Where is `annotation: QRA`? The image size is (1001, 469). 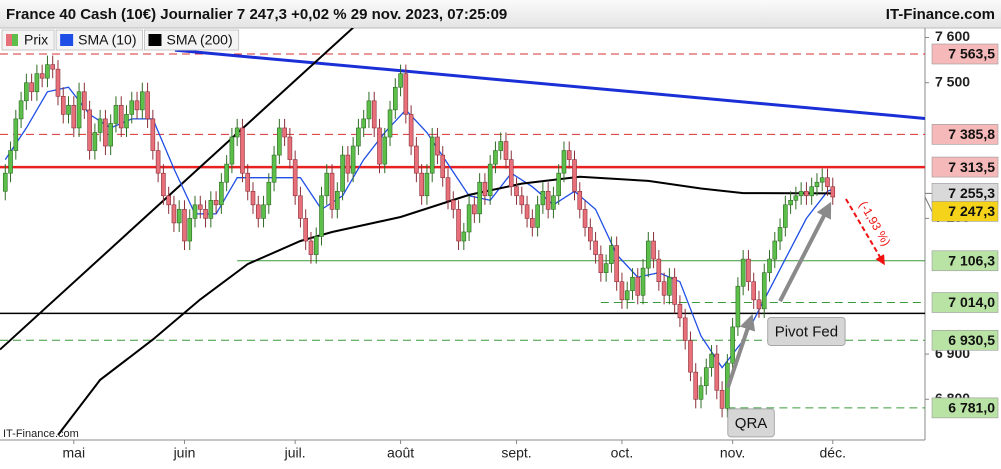 annotation: QRA is located at coordinates (751, 423).